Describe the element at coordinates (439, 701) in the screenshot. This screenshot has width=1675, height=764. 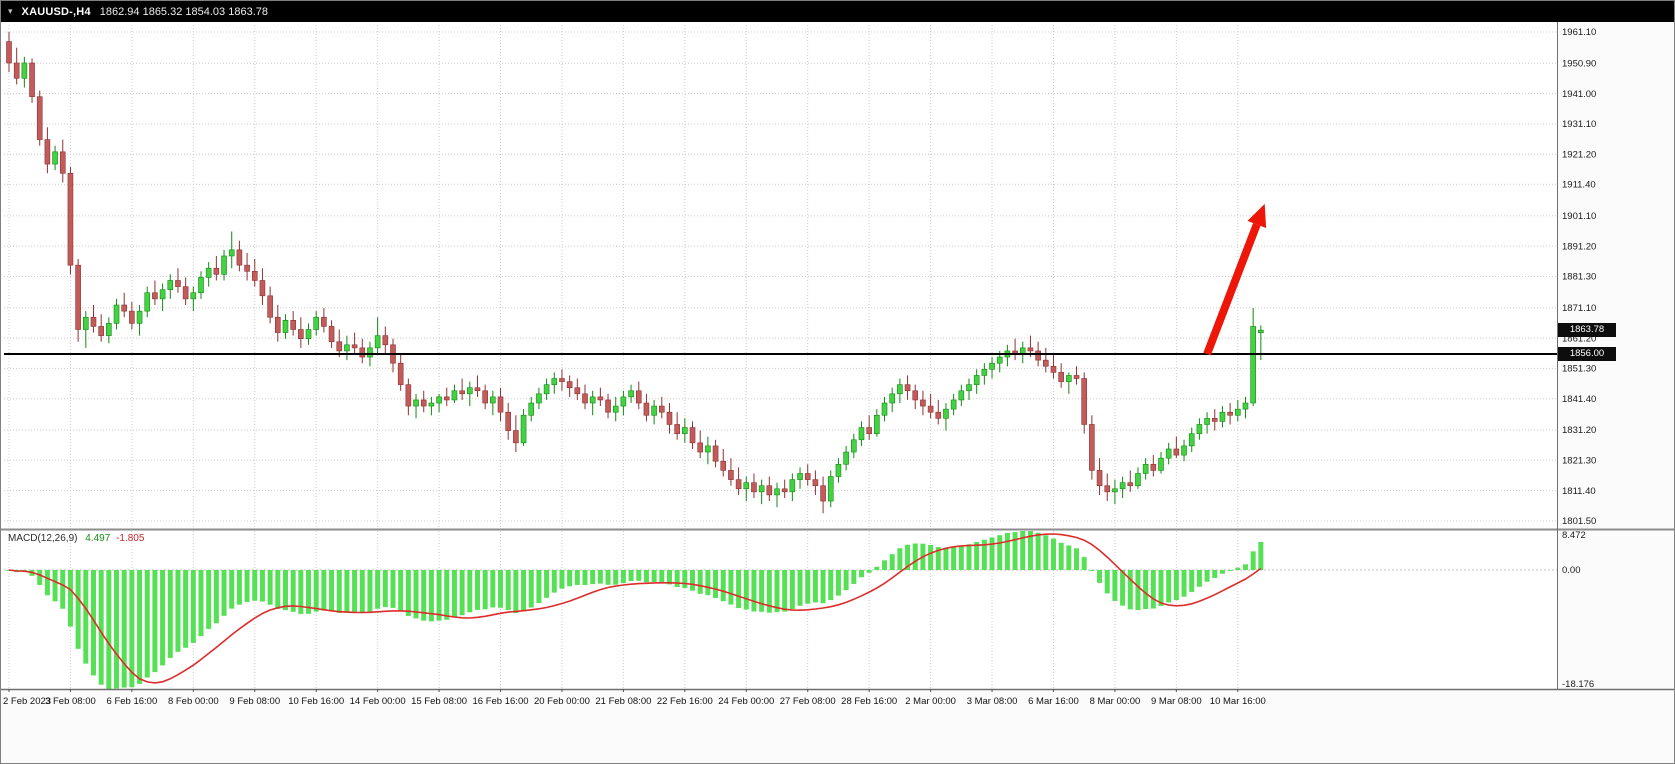
I see `svg-text: 15 Feb 08:00` at that location.